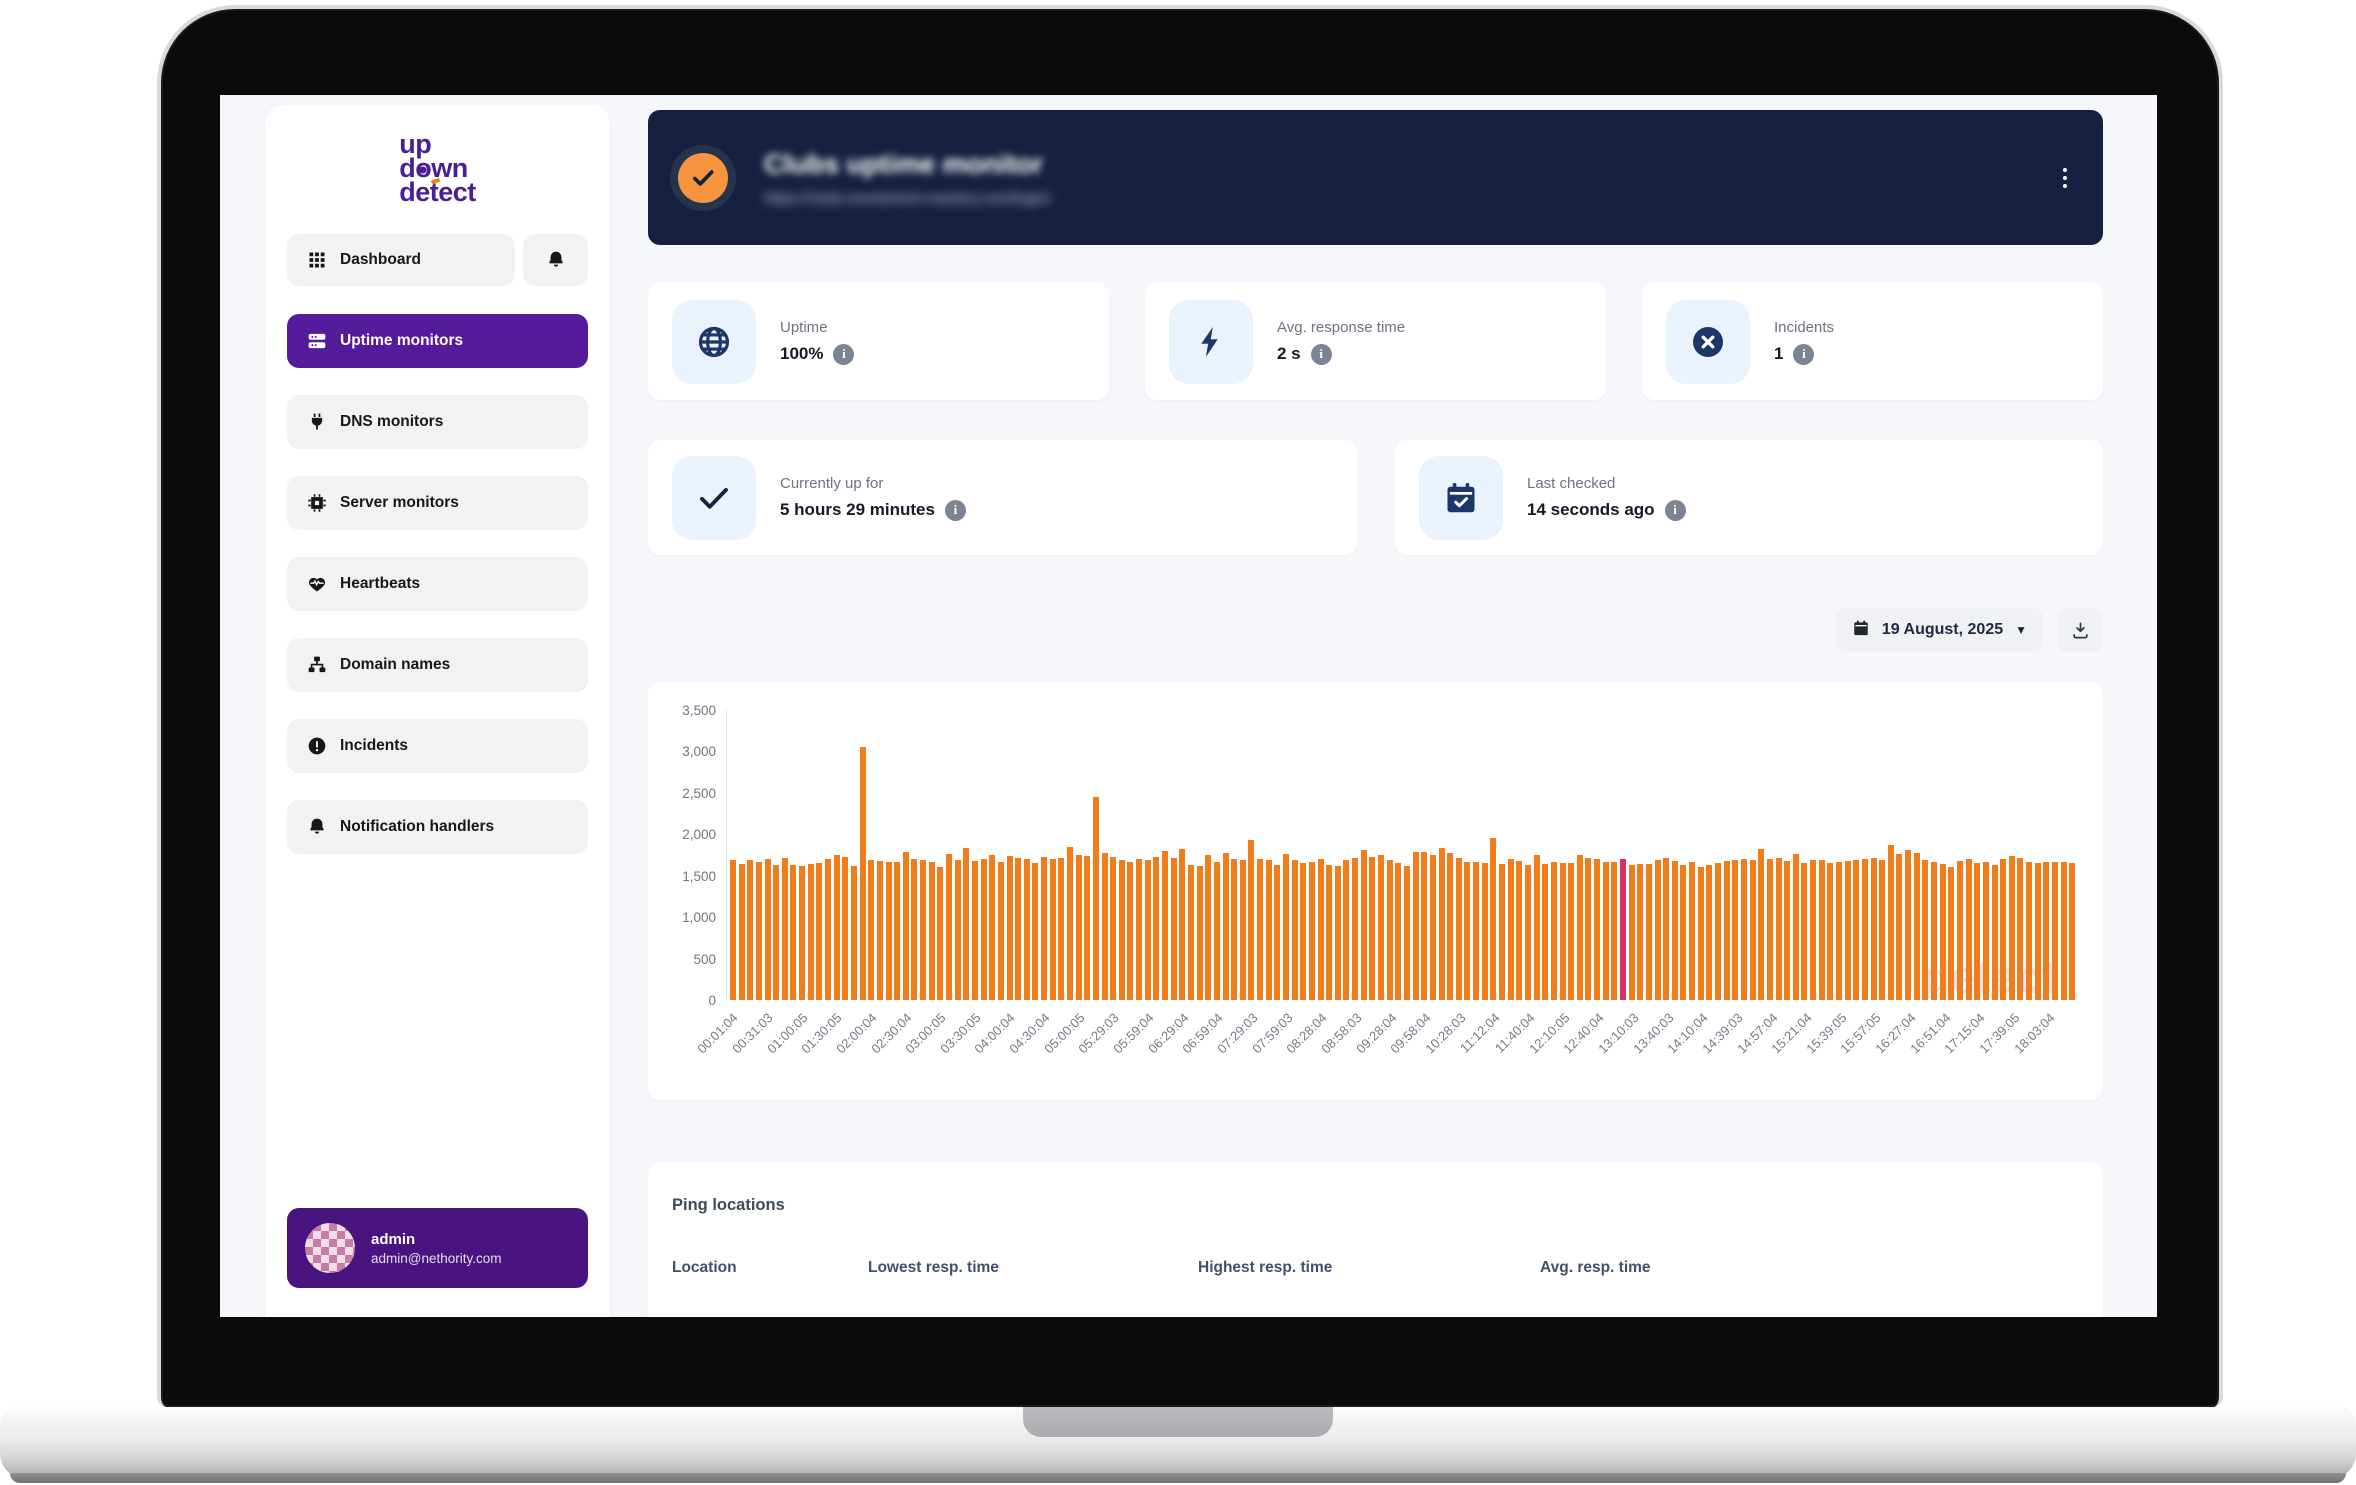  Describe the element at coordinates (700, 855) in the screenshot. I see `chart-y-axis: 0 500 1,000 1,500 2,000 2,500 3,000 3,500` at that location.